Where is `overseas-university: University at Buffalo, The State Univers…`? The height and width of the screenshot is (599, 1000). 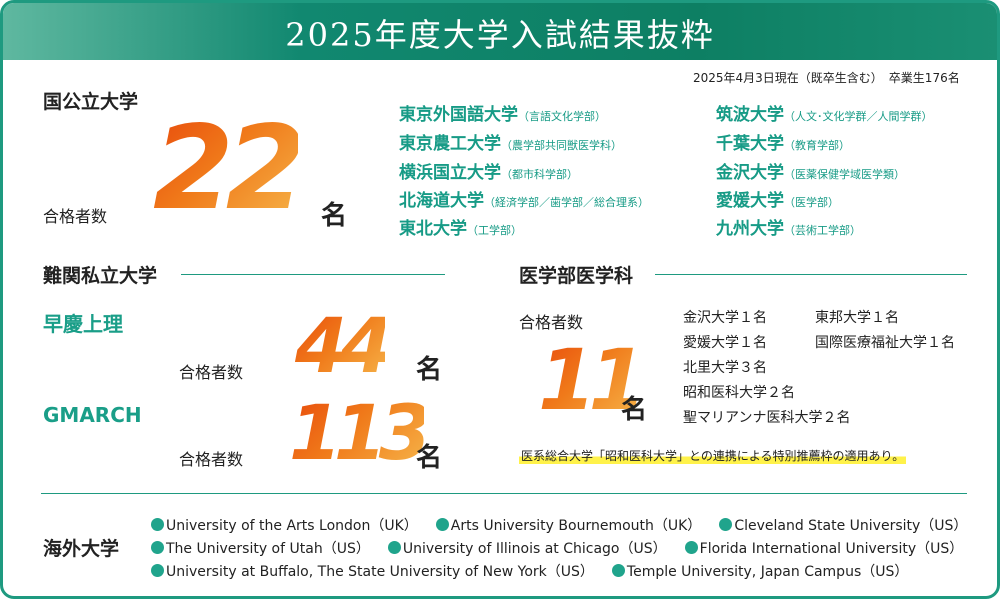 overseas-university: University at Buffalo, The State Univers… is located at coordinates (372, 572).